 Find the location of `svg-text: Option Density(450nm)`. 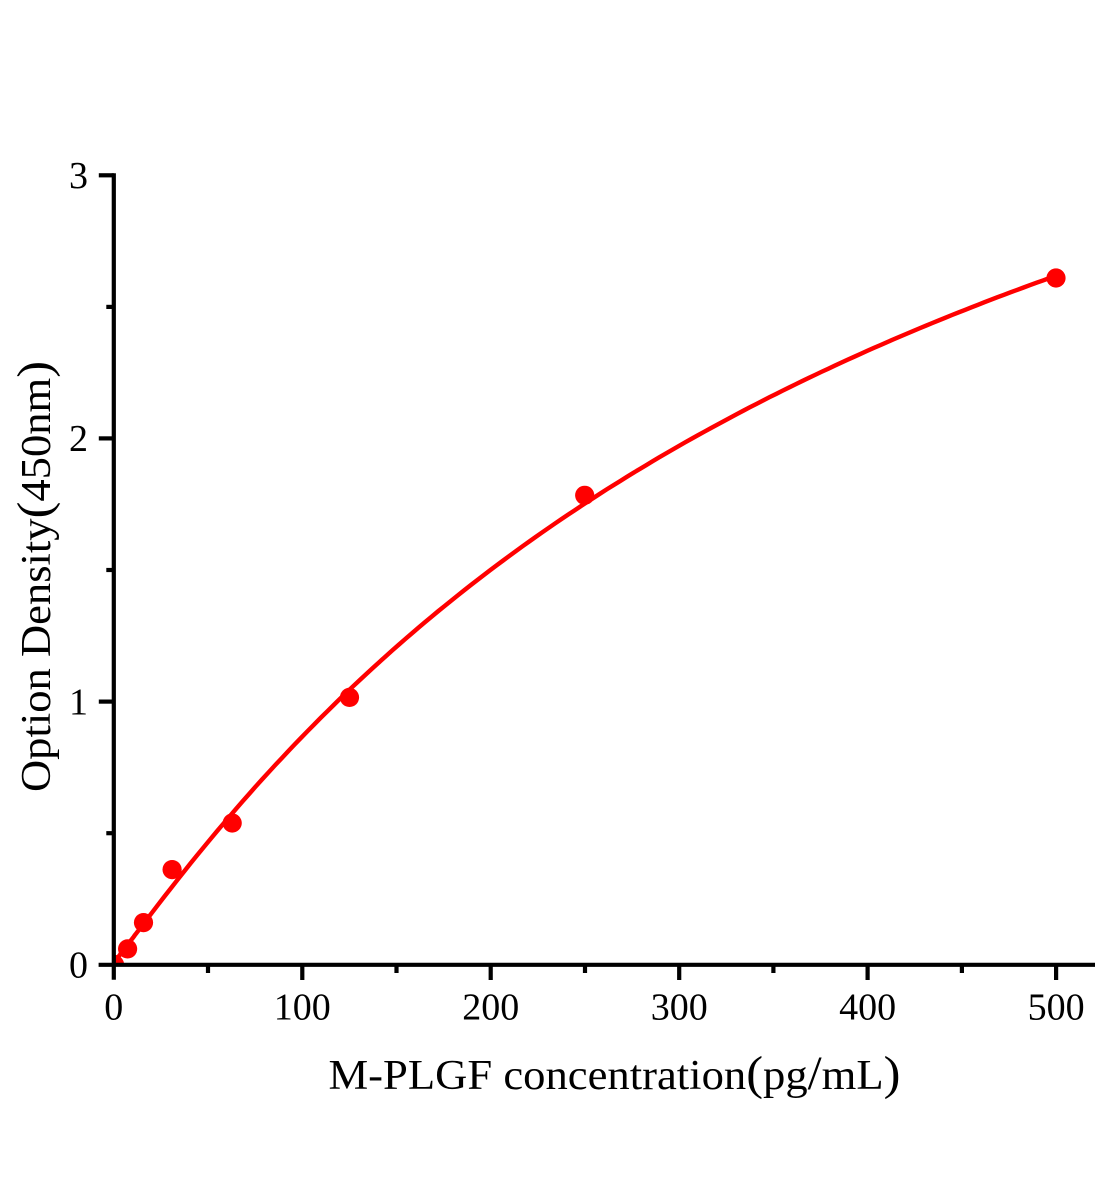

svg-text: Option Density(450nm) is located at coordinates (35, 576).